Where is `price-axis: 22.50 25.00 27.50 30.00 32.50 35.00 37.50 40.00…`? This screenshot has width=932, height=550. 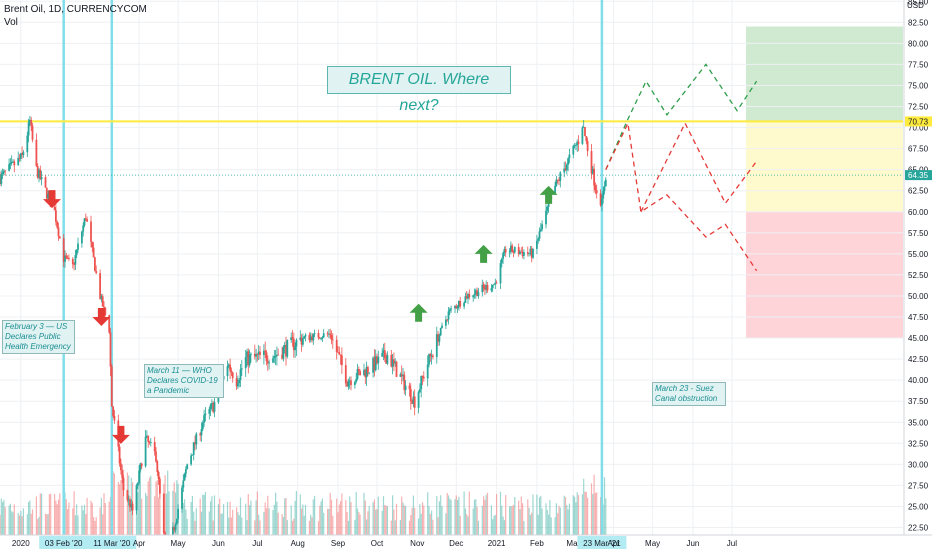 price-axis: 22.50 25.00 27.50 30.00 32.50 35.00 37.50 40.00… is located at coordinates (917, 275).